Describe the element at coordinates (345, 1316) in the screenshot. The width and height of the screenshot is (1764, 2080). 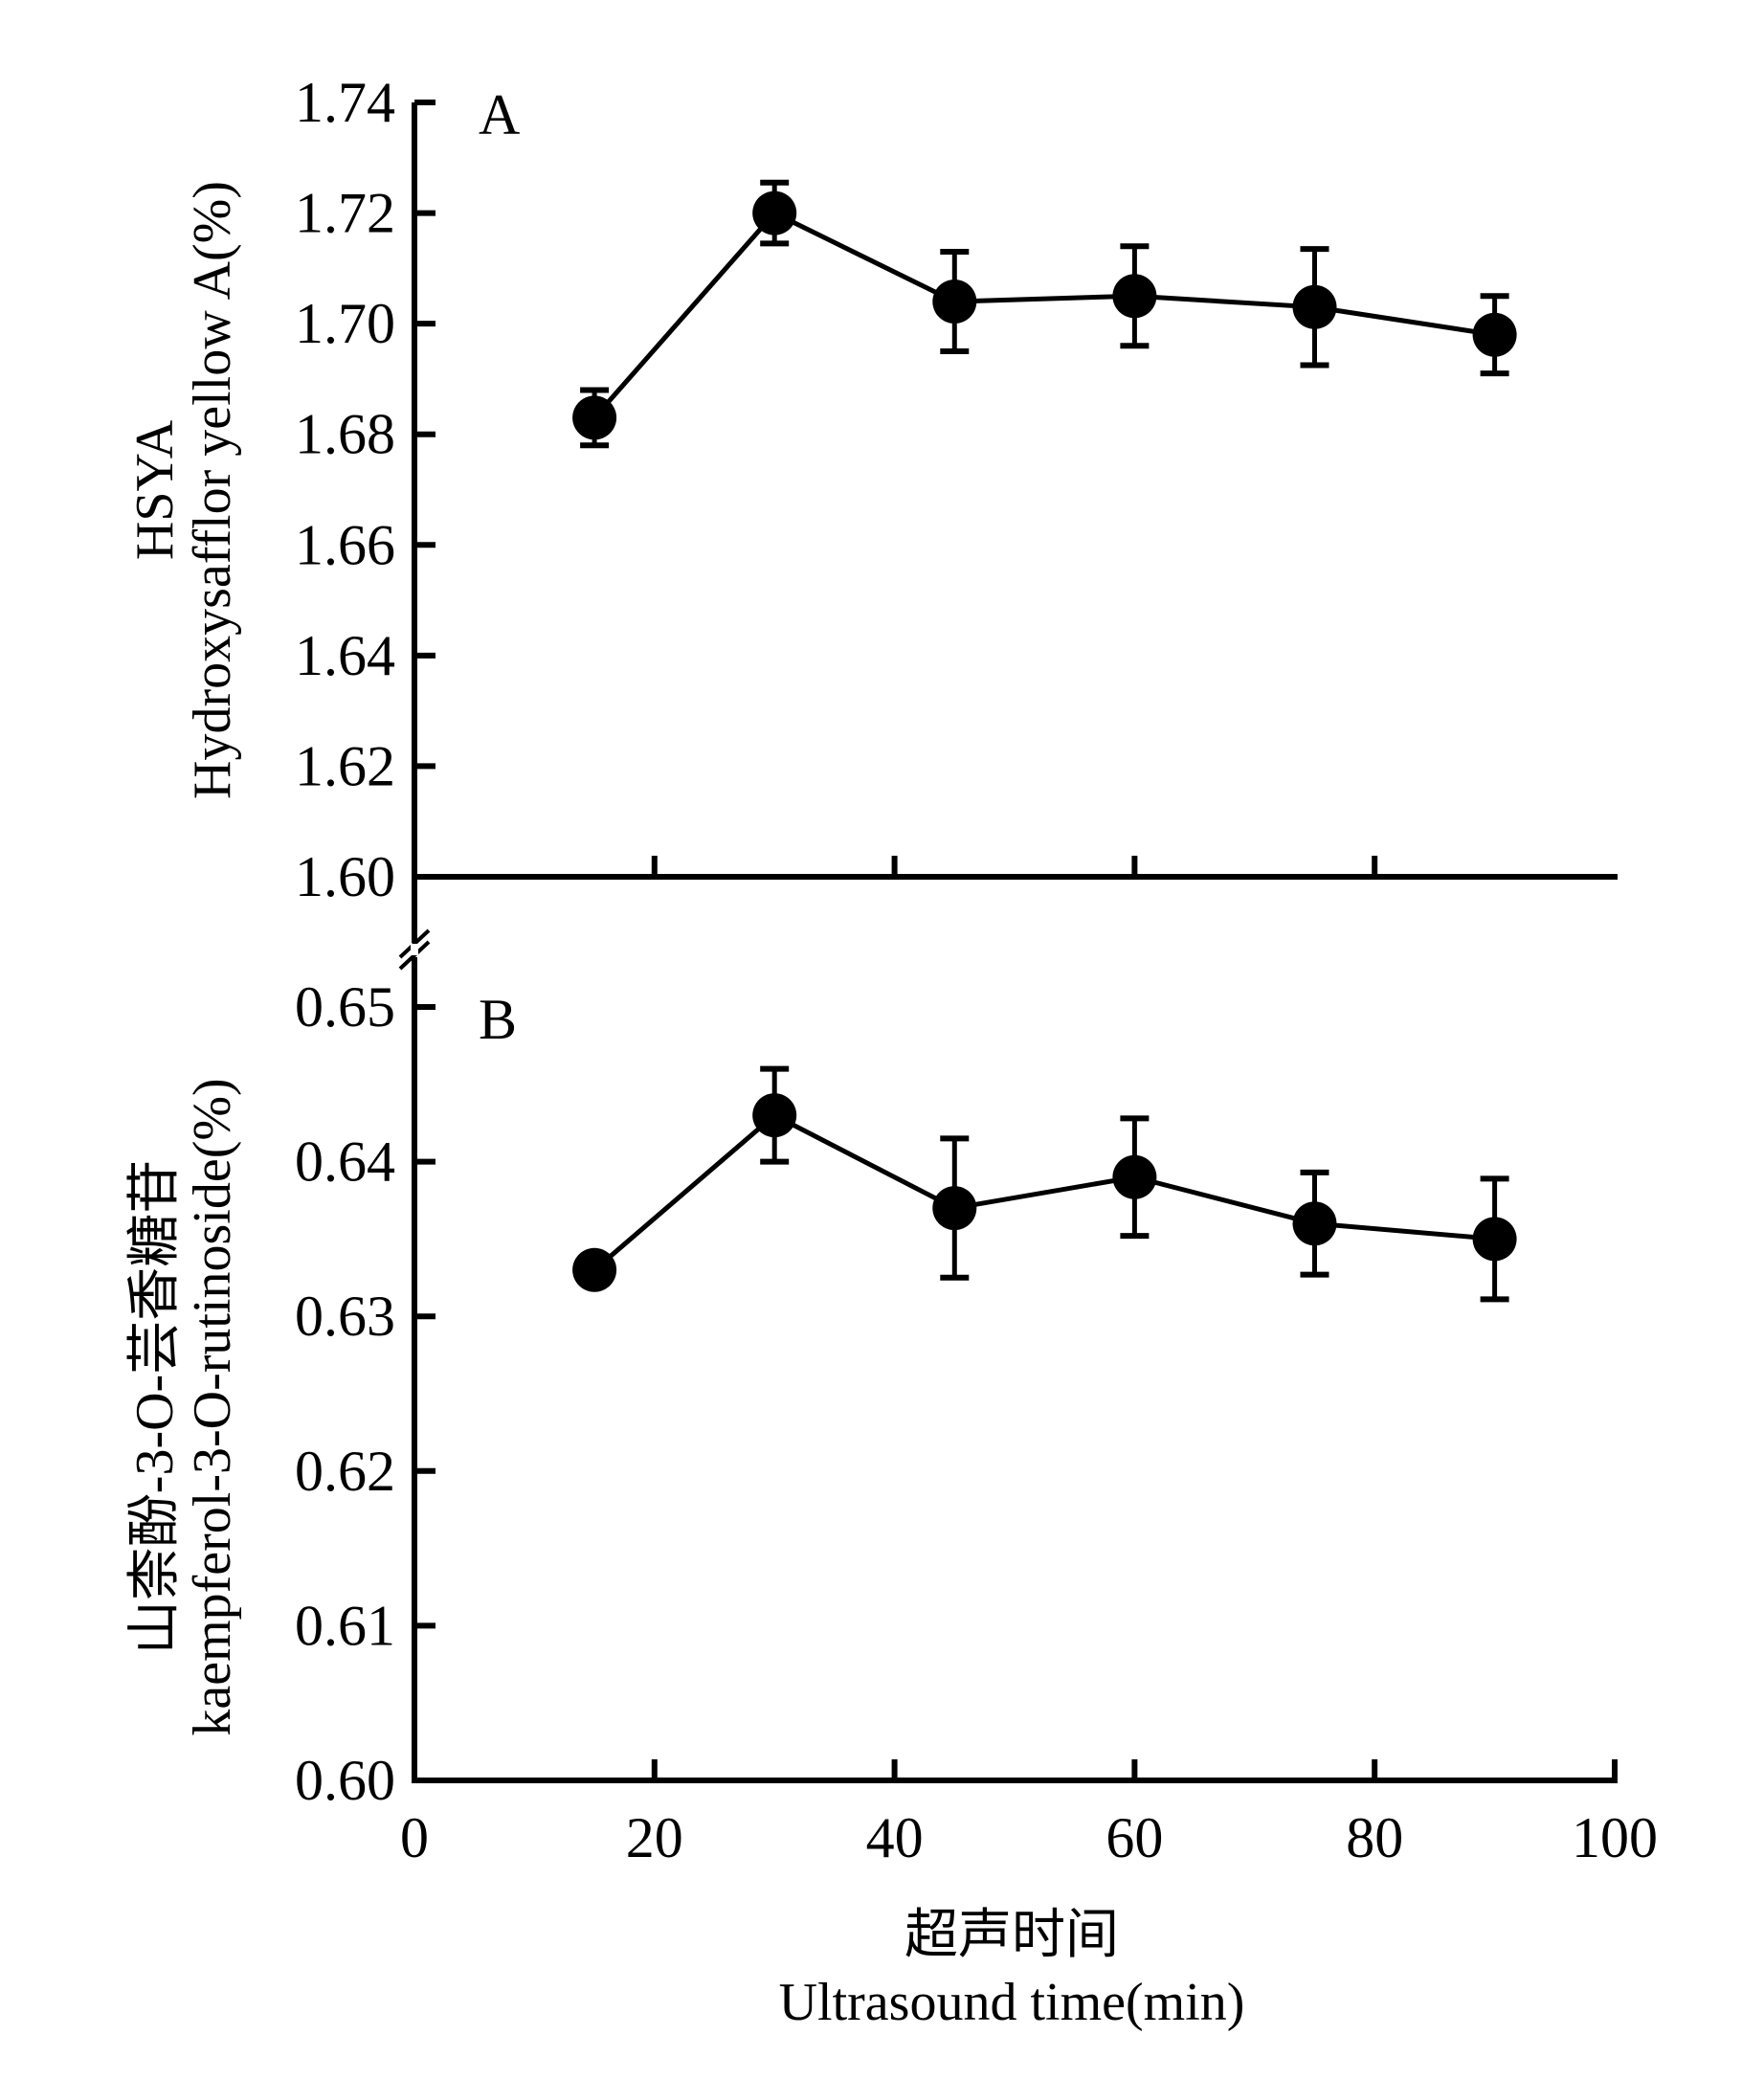
I see `panel-b-ytick-label: 0.63` at that location.